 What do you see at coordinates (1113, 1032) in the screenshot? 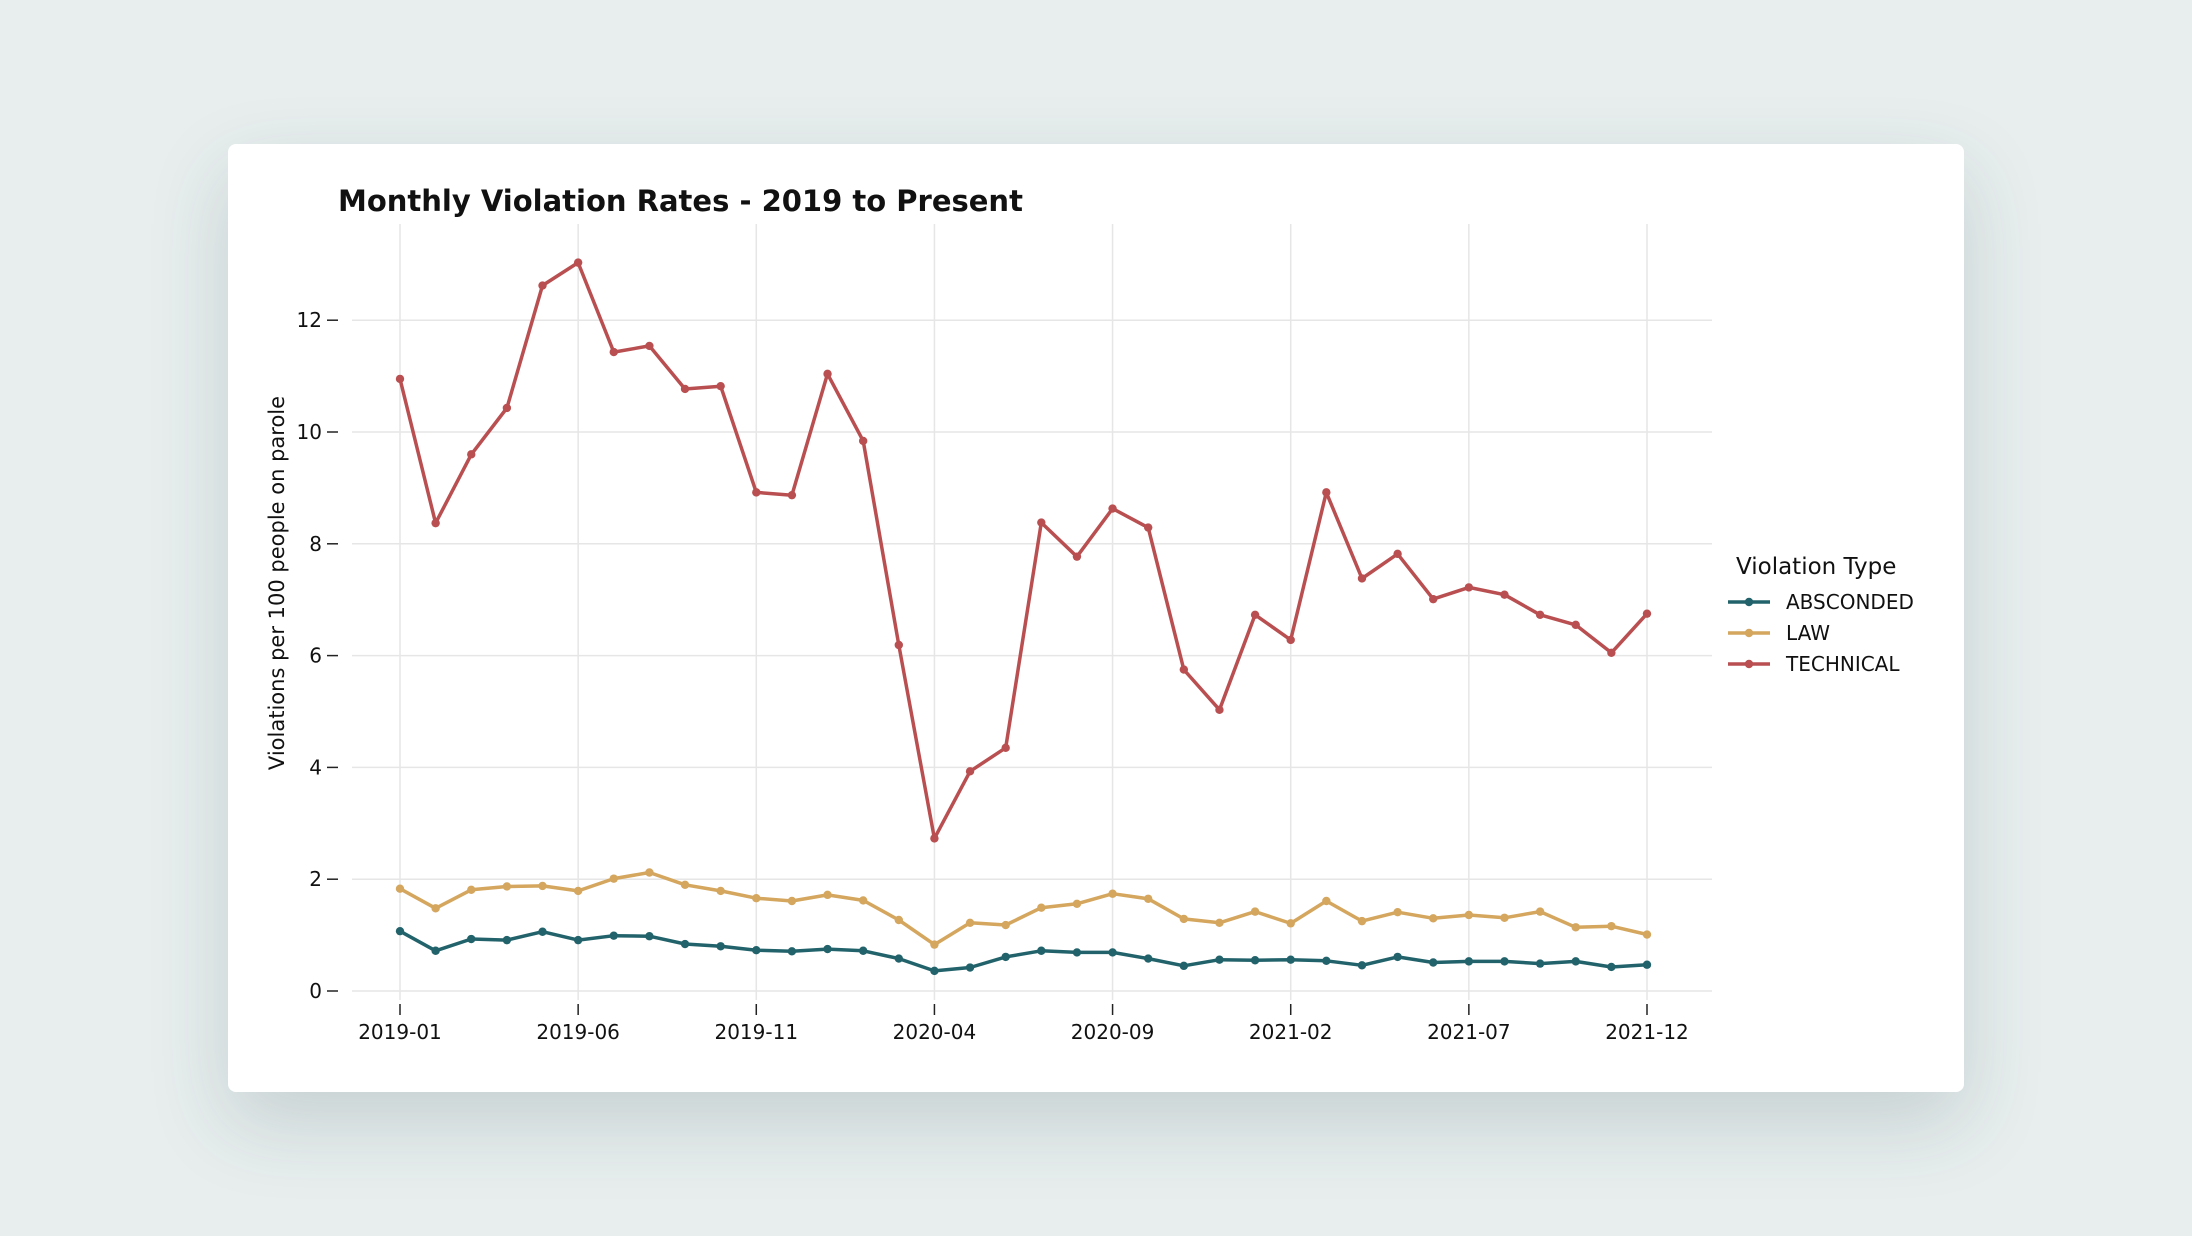
I see `x-tick-label: 2020-09` at bounding box center [1113, 1032].